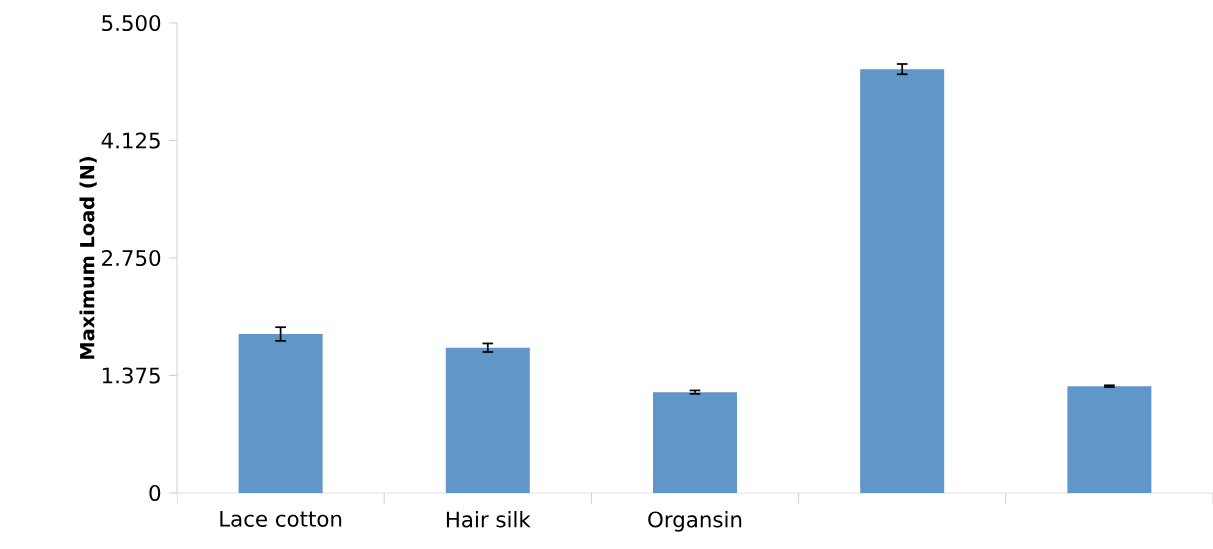 The image size is (1213, 549). I want to click on x-tick-label: Lace cotton, so click(281, 519).